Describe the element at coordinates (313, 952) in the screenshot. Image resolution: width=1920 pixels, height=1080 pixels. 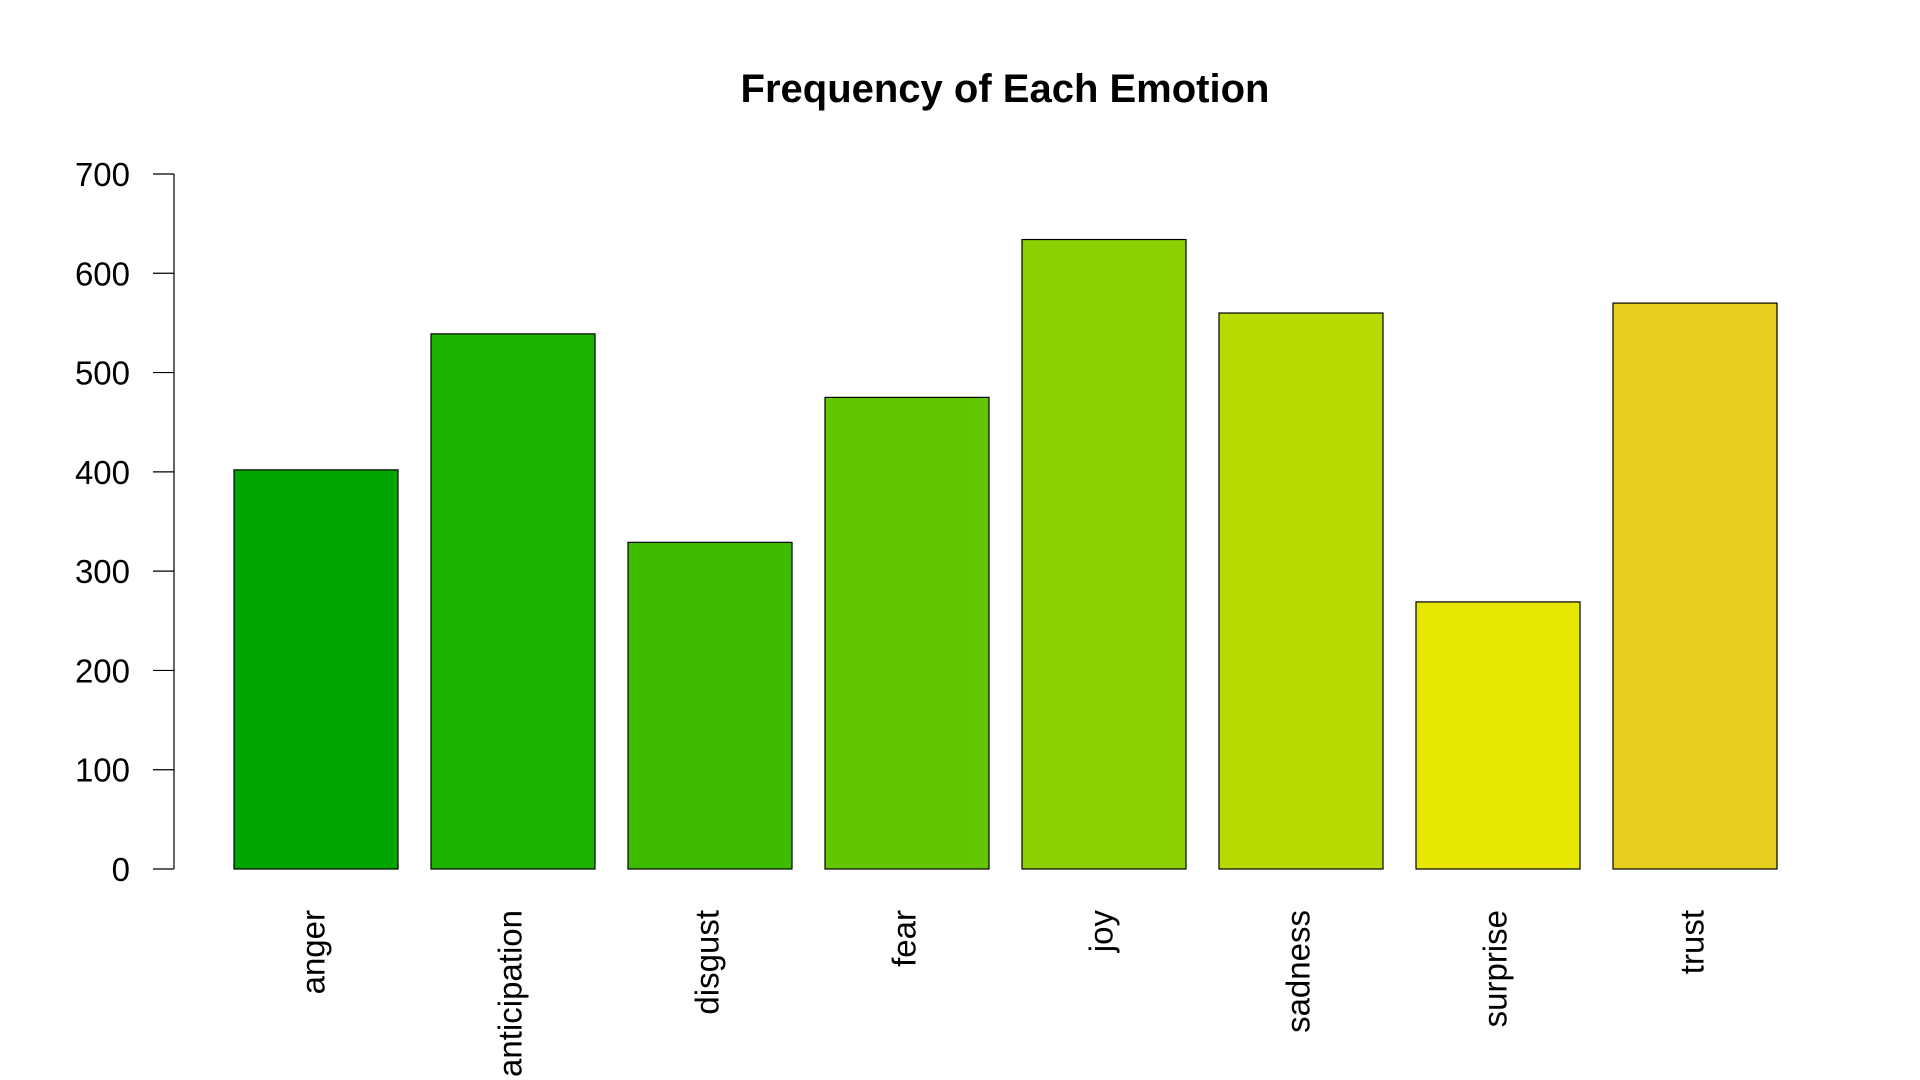
I see `x-tick-label-anger: anger` at that location.